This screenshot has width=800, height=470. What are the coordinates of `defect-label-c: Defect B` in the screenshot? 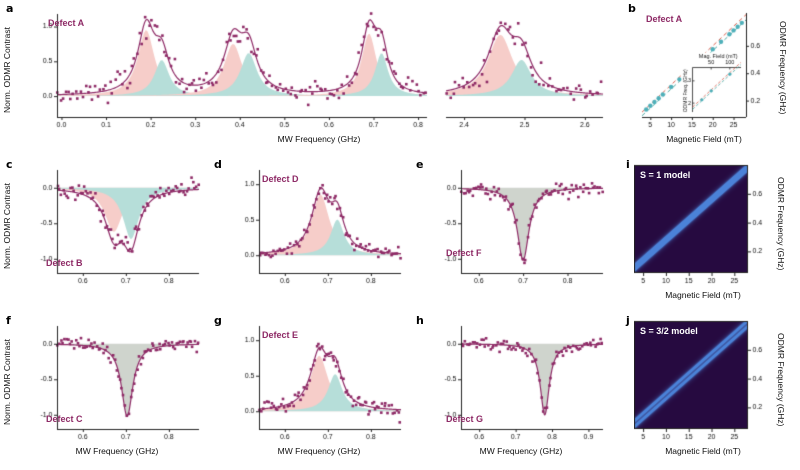 It's located at (64, 263).